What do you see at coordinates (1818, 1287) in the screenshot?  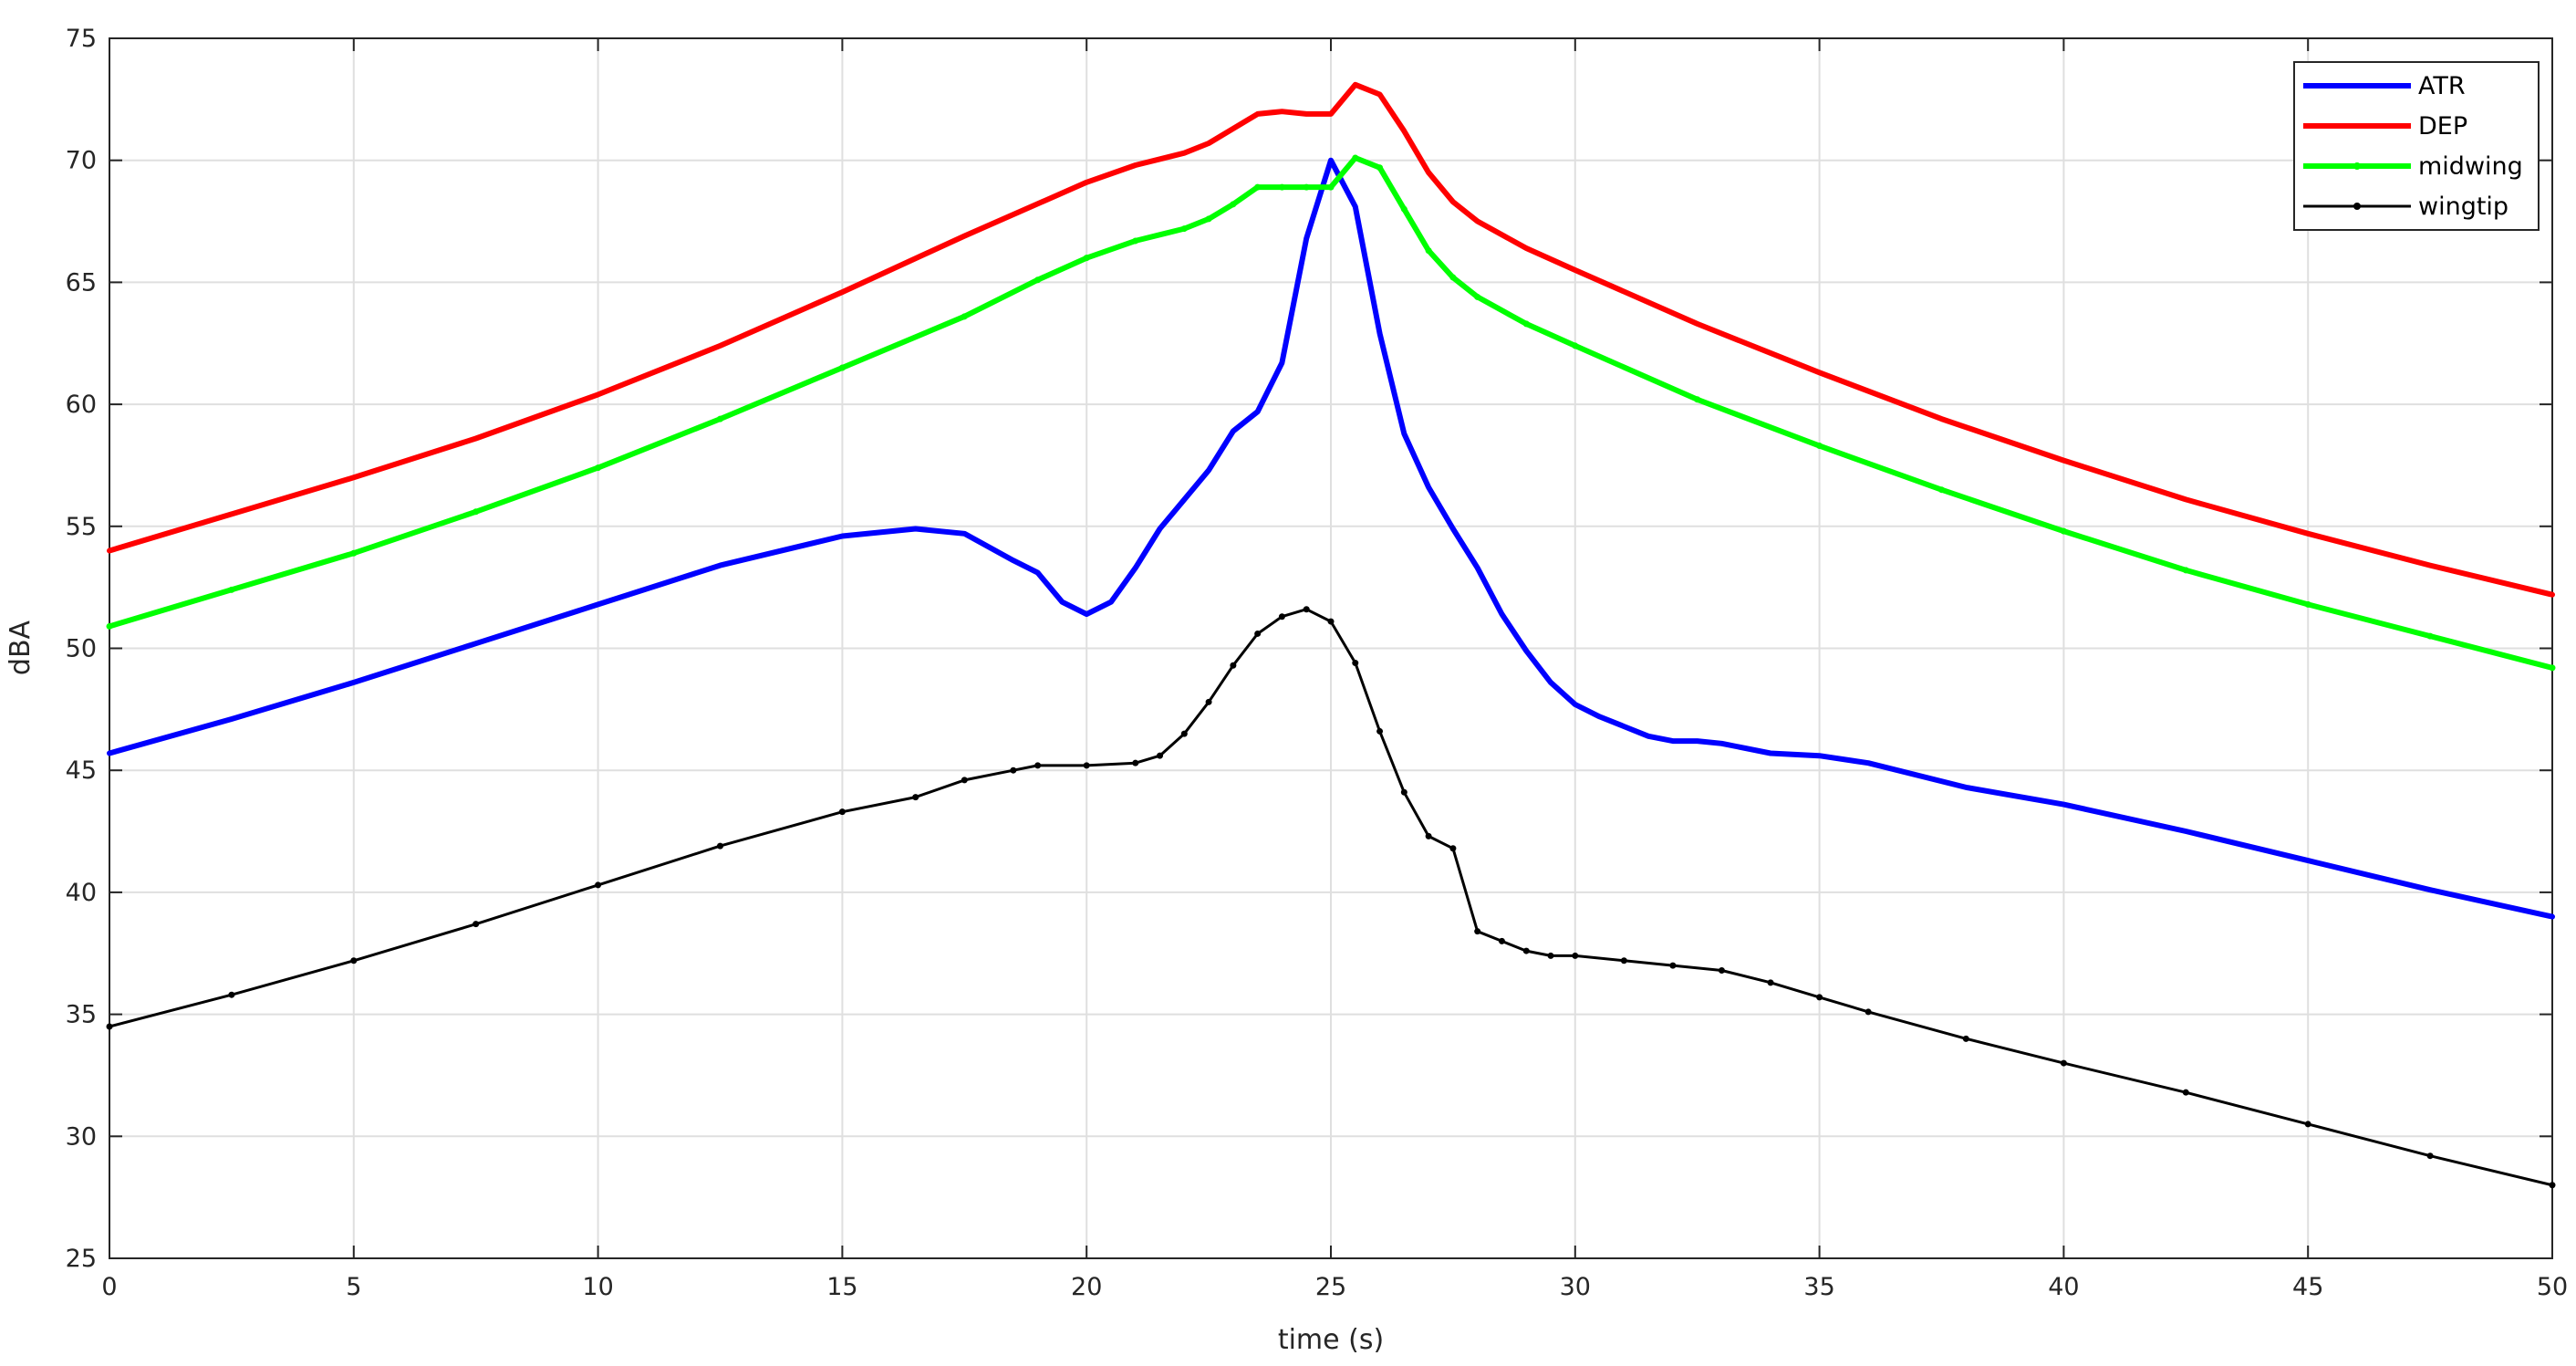 I see `x-tick-label: 35` at bounding box center [1818, 1287].